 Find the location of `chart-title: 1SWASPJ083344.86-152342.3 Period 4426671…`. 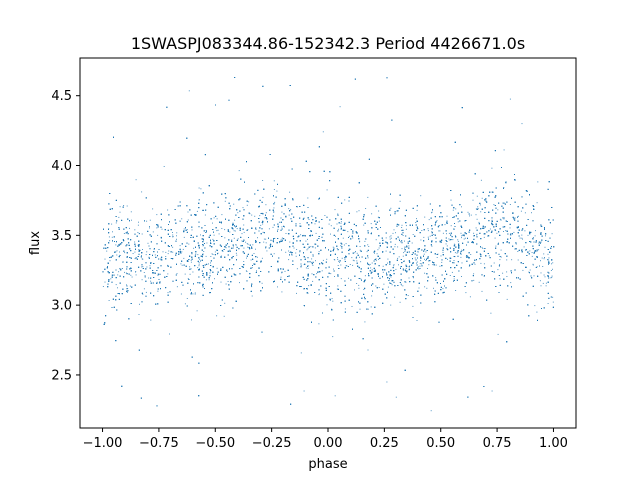

chart-title: 1SWASPJ083344.86-152342.3 Period 4426671… is located at coordinates (328, 43).